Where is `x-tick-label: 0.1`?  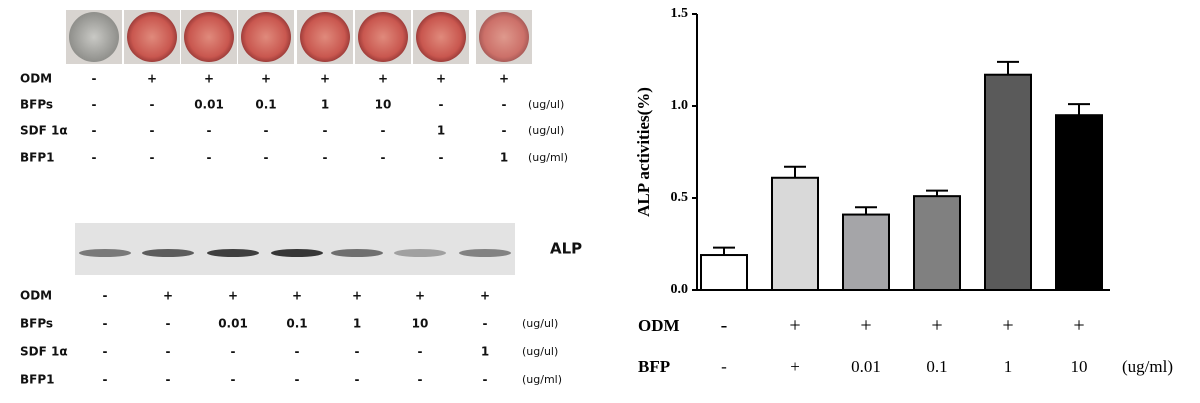 x-tick-label: 0.1 is located at coordinates (936, 366).